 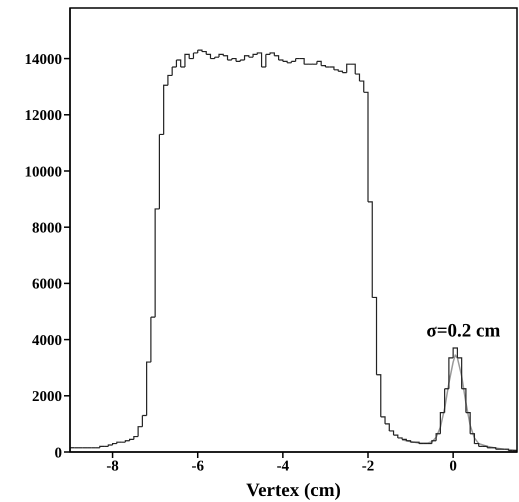 What do you see at coordinates (43, 172) in the screenshot?
I see `y-tick-label: 10000` at bounding box center [43, 172].